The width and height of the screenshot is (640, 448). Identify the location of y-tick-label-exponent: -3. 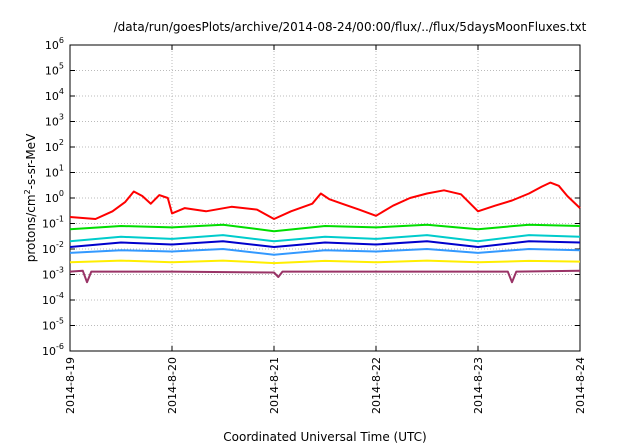
(60, 270).